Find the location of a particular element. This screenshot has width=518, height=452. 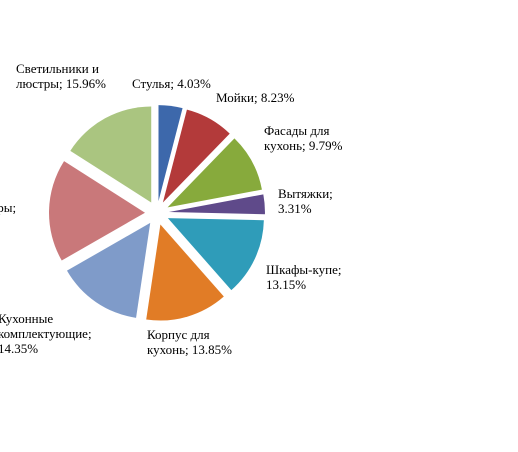

data-label: Фасады для кухонь; 9.79% is located at coordinates (309, 138).